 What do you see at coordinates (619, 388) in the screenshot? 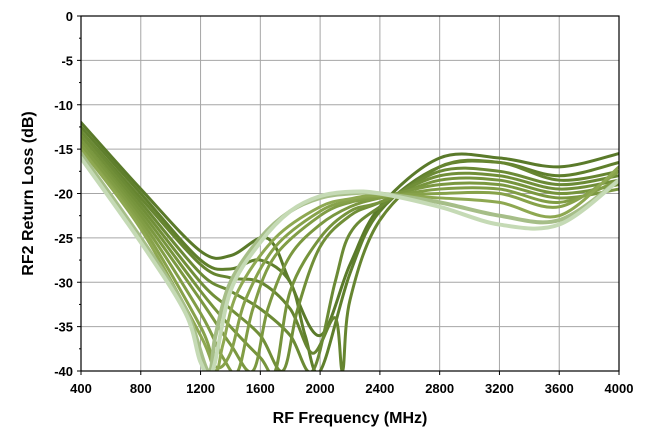
I see `x-tick-label: 4000` at bounding box center [619, 388].